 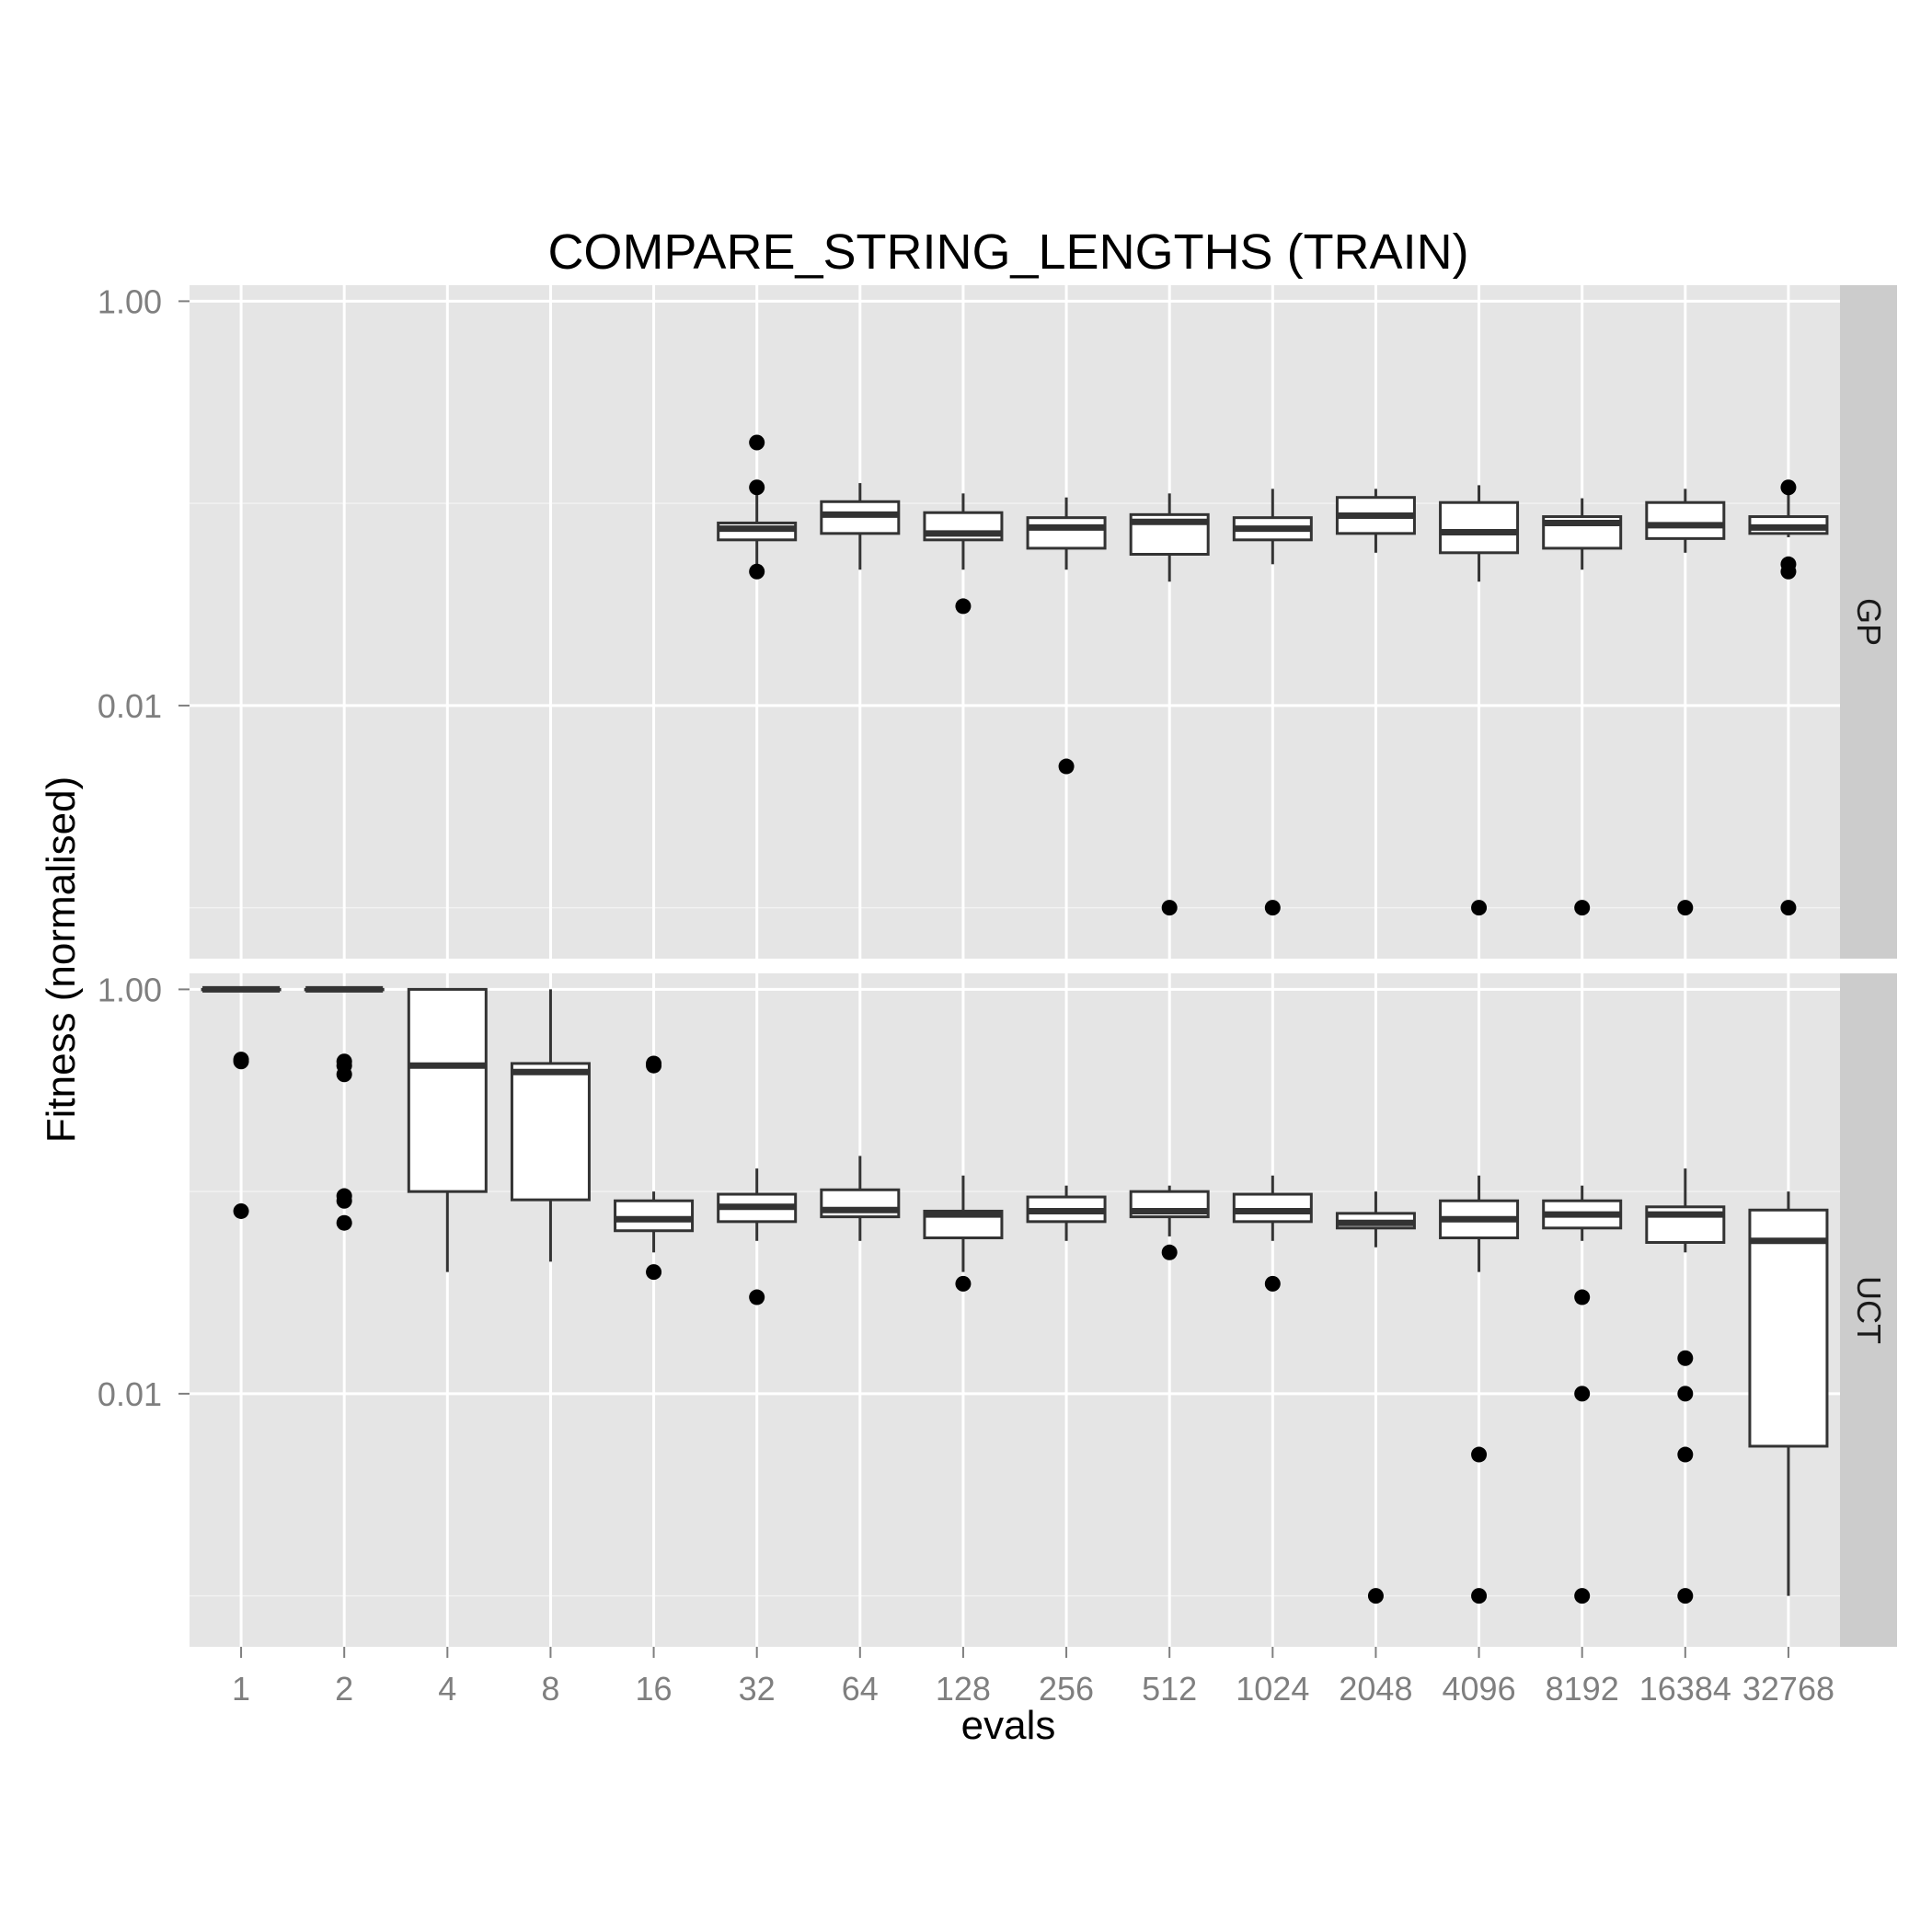 I want to click on facet-strip-label: GP, so click(x=1869, y=622).